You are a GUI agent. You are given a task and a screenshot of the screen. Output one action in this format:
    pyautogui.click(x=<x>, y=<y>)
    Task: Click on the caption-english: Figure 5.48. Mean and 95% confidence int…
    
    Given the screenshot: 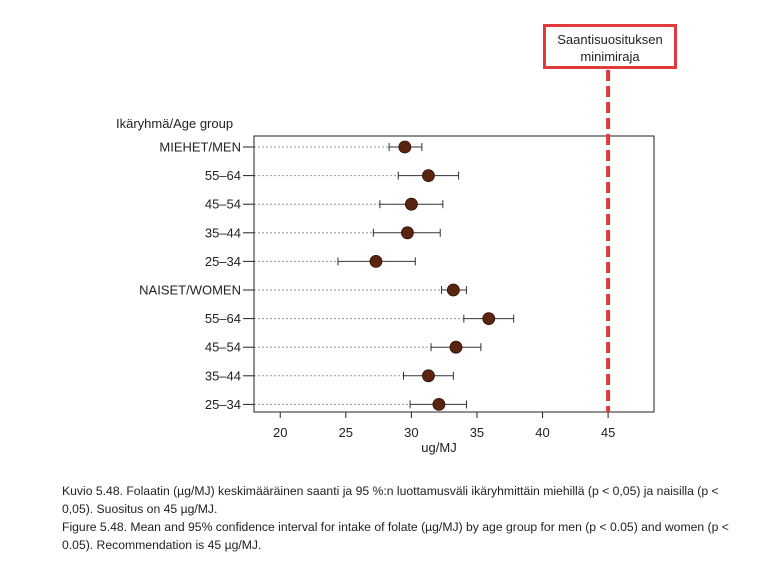 What is the action you would take?
    pyautogui.click(x=395, y=536)
    